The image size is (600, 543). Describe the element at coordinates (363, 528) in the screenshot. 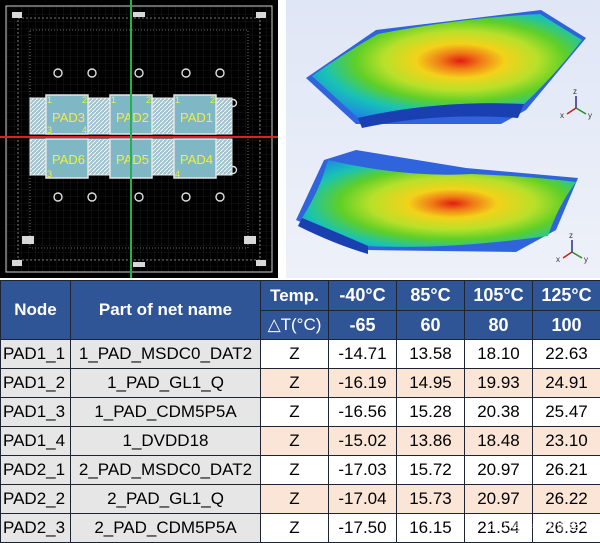

I see `deformation-value-cell: -17.50` at that location.